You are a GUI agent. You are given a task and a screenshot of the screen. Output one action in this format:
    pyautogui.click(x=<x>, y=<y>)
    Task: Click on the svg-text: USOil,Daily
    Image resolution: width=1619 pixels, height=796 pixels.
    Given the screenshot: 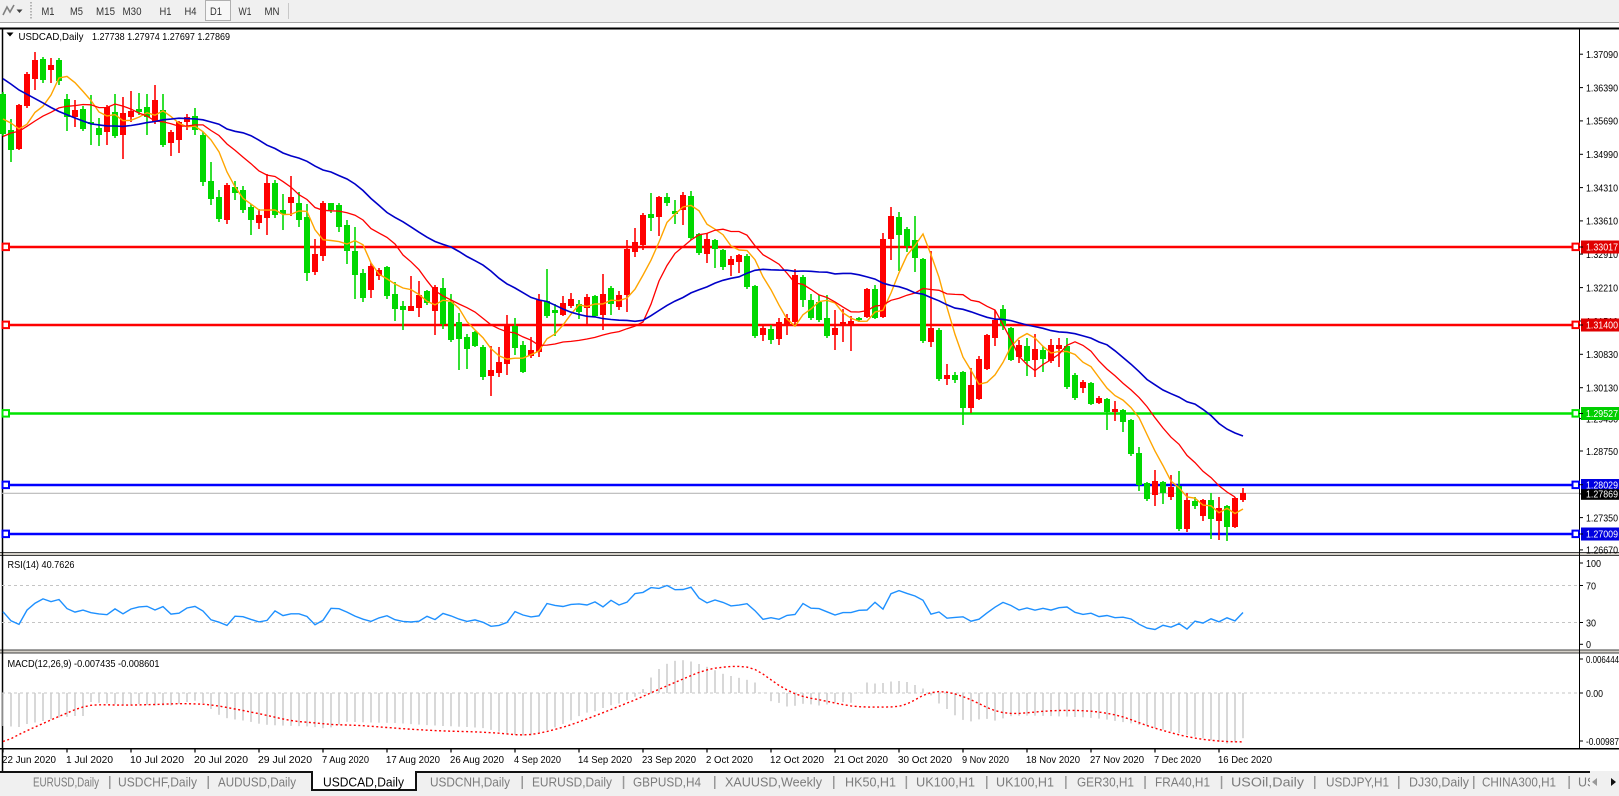 What is the action you would take?
    pyautogui.click(x=1268, y=783)
    